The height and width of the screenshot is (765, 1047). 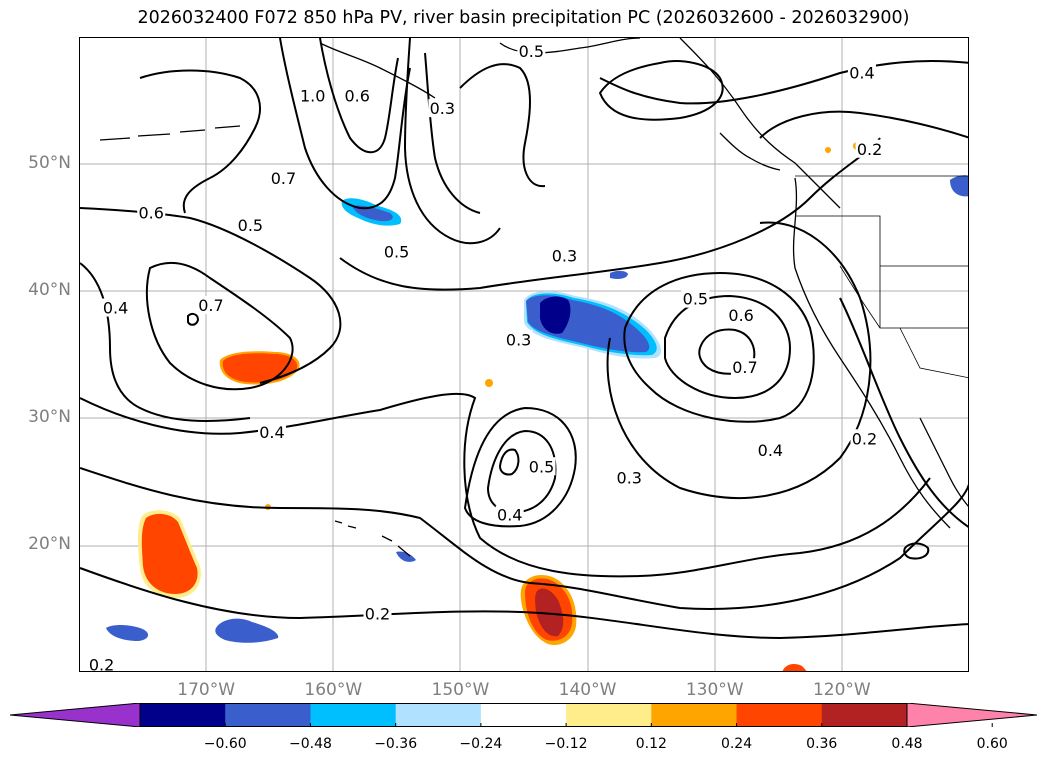 I want to click on contour-upper-loop-a, so click(x=200, y=141).